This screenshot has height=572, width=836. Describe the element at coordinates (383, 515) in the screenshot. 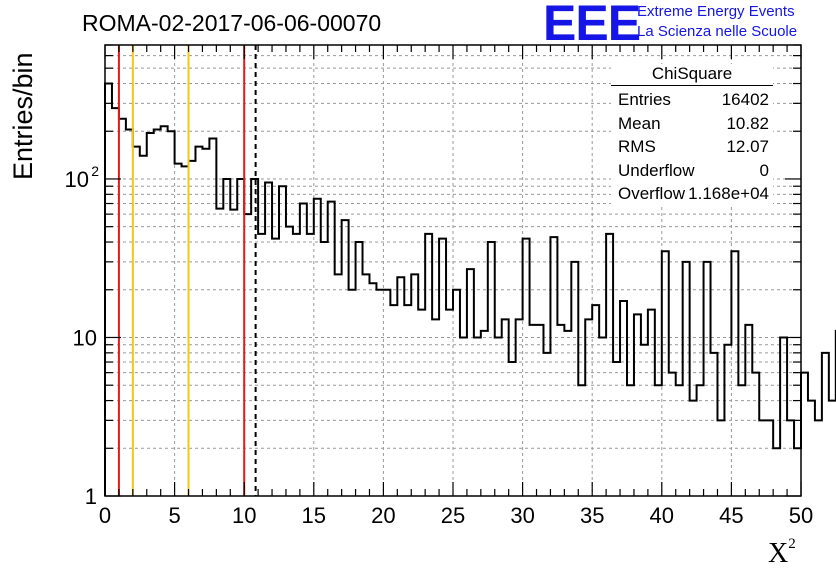

I see `x-tick-label: 20` at that location.